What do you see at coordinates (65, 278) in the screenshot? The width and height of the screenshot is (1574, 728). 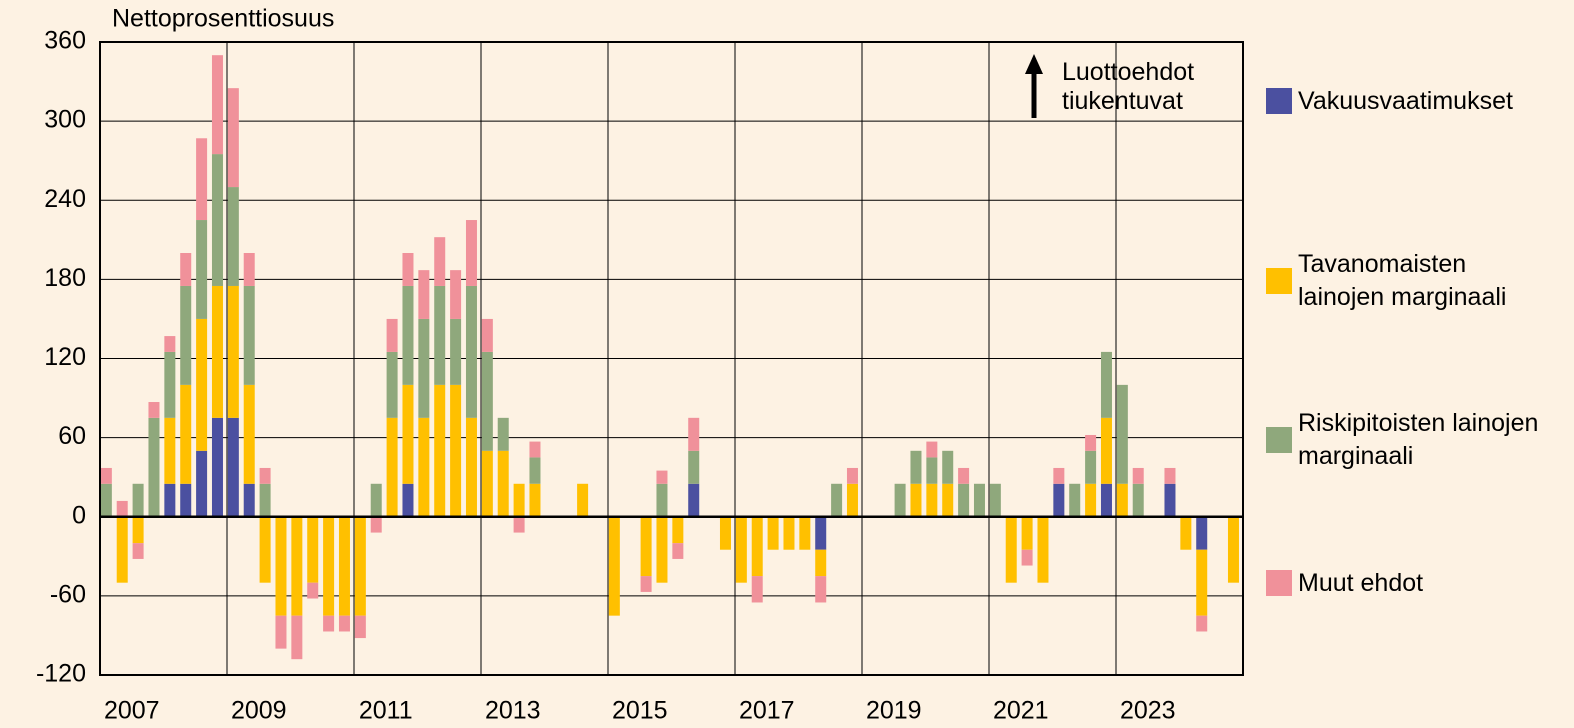 I see `y-tick-label: 180` at bounding box center [65, 278].